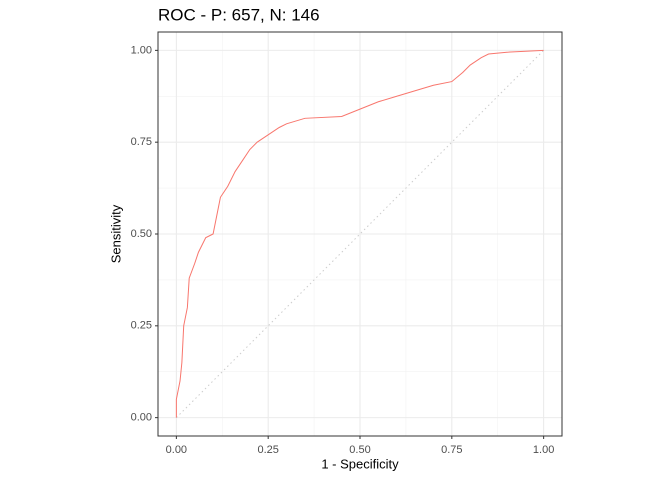 Image resolution: width=672 pixels, height=480 pixels. Describe the element at coordinates (543, 450) in the screenshot. I see `x-tick-label: 1.00` at that location.